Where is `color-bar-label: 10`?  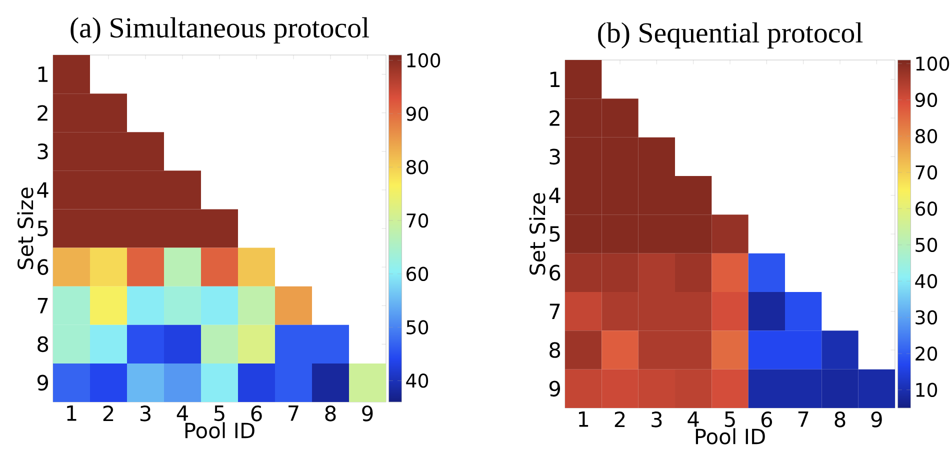 color-bar-label: 10 is located at coordinates (927, 390).